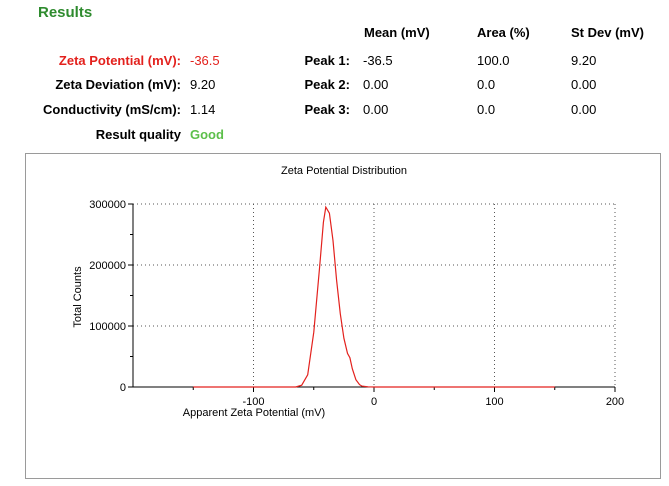 The image size is (669, 486). Describe the element at coordinates (584, 60) in the screenshot. I see `peak-1-stdev: 9.20` at that location.